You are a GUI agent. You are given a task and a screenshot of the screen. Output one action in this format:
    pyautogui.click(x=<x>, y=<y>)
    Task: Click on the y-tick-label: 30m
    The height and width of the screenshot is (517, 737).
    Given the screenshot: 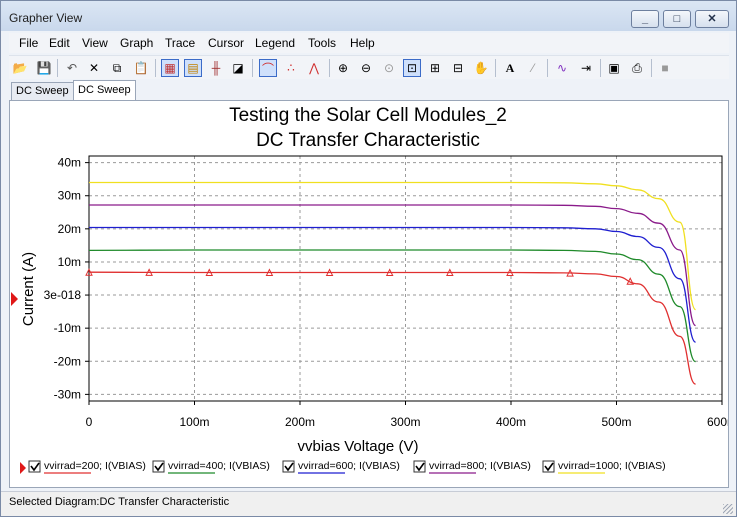 What is the action you would take?
    pyautogui.click(x=69, y=196)
    